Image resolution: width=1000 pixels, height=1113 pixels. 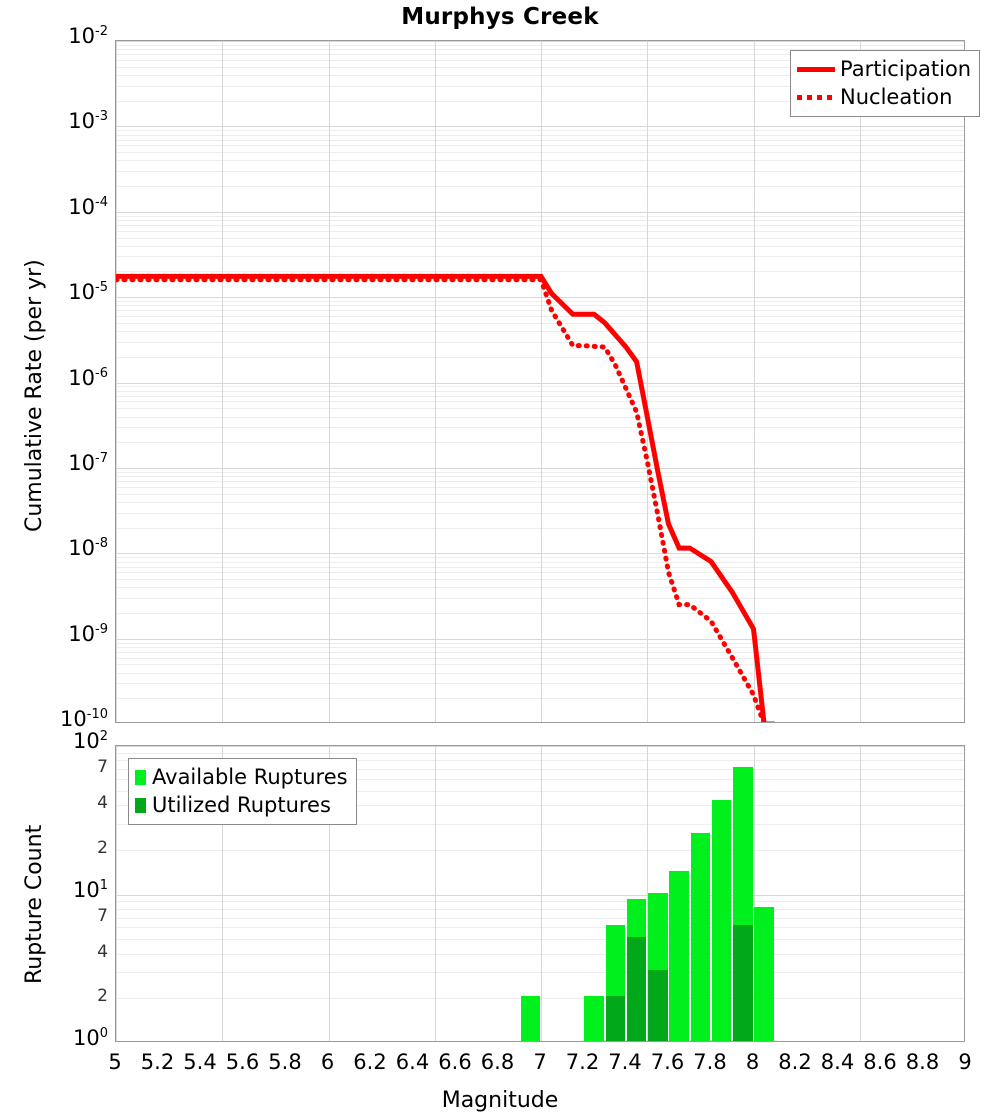 I want to click on top-y-tick--10: 10⁻¹⁰, so click(x=84, y=719).